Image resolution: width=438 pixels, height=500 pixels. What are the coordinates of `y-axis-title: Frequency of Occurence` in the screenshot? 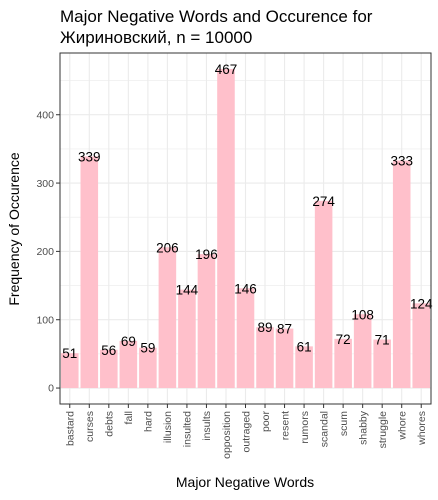 It's located at (14, 229).